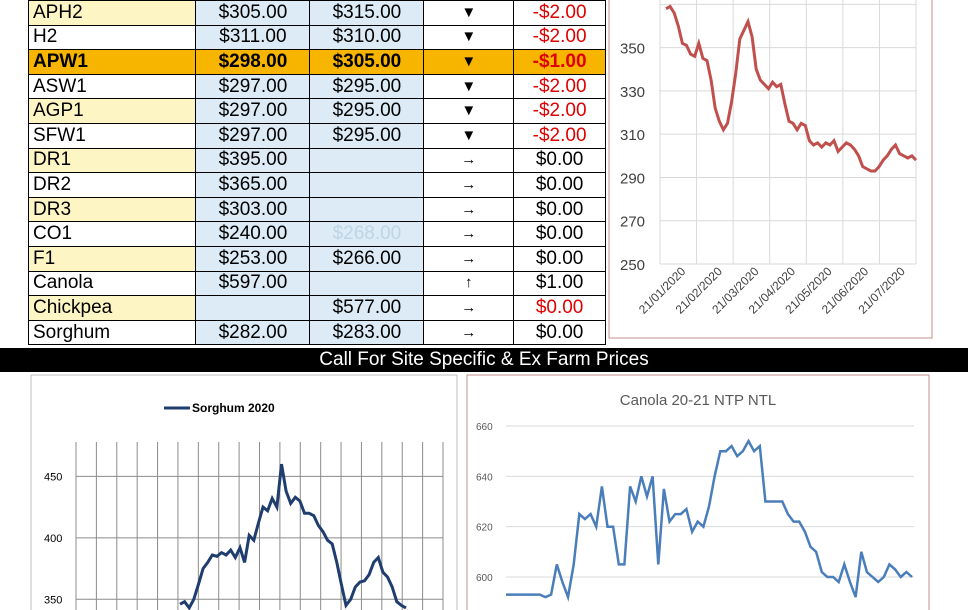  I want to click on y-tick-label: 640, so click(484, 477).